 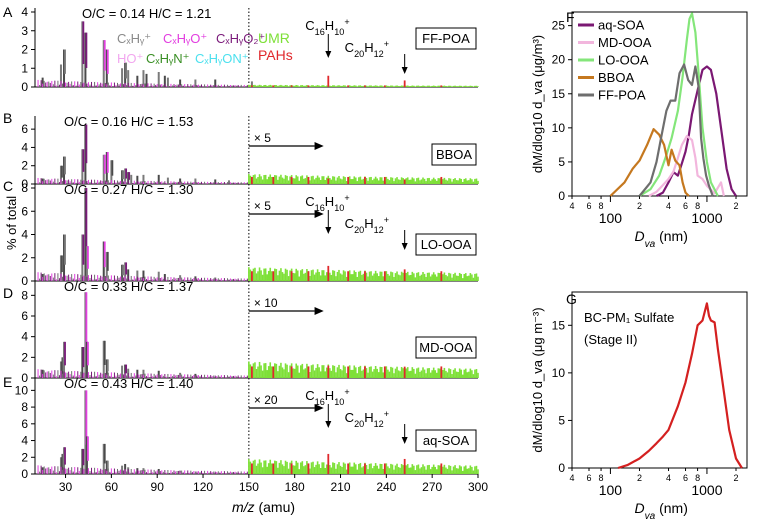 I want to click on legend-label-bboa: BBOA, so click(x=616, y=77).